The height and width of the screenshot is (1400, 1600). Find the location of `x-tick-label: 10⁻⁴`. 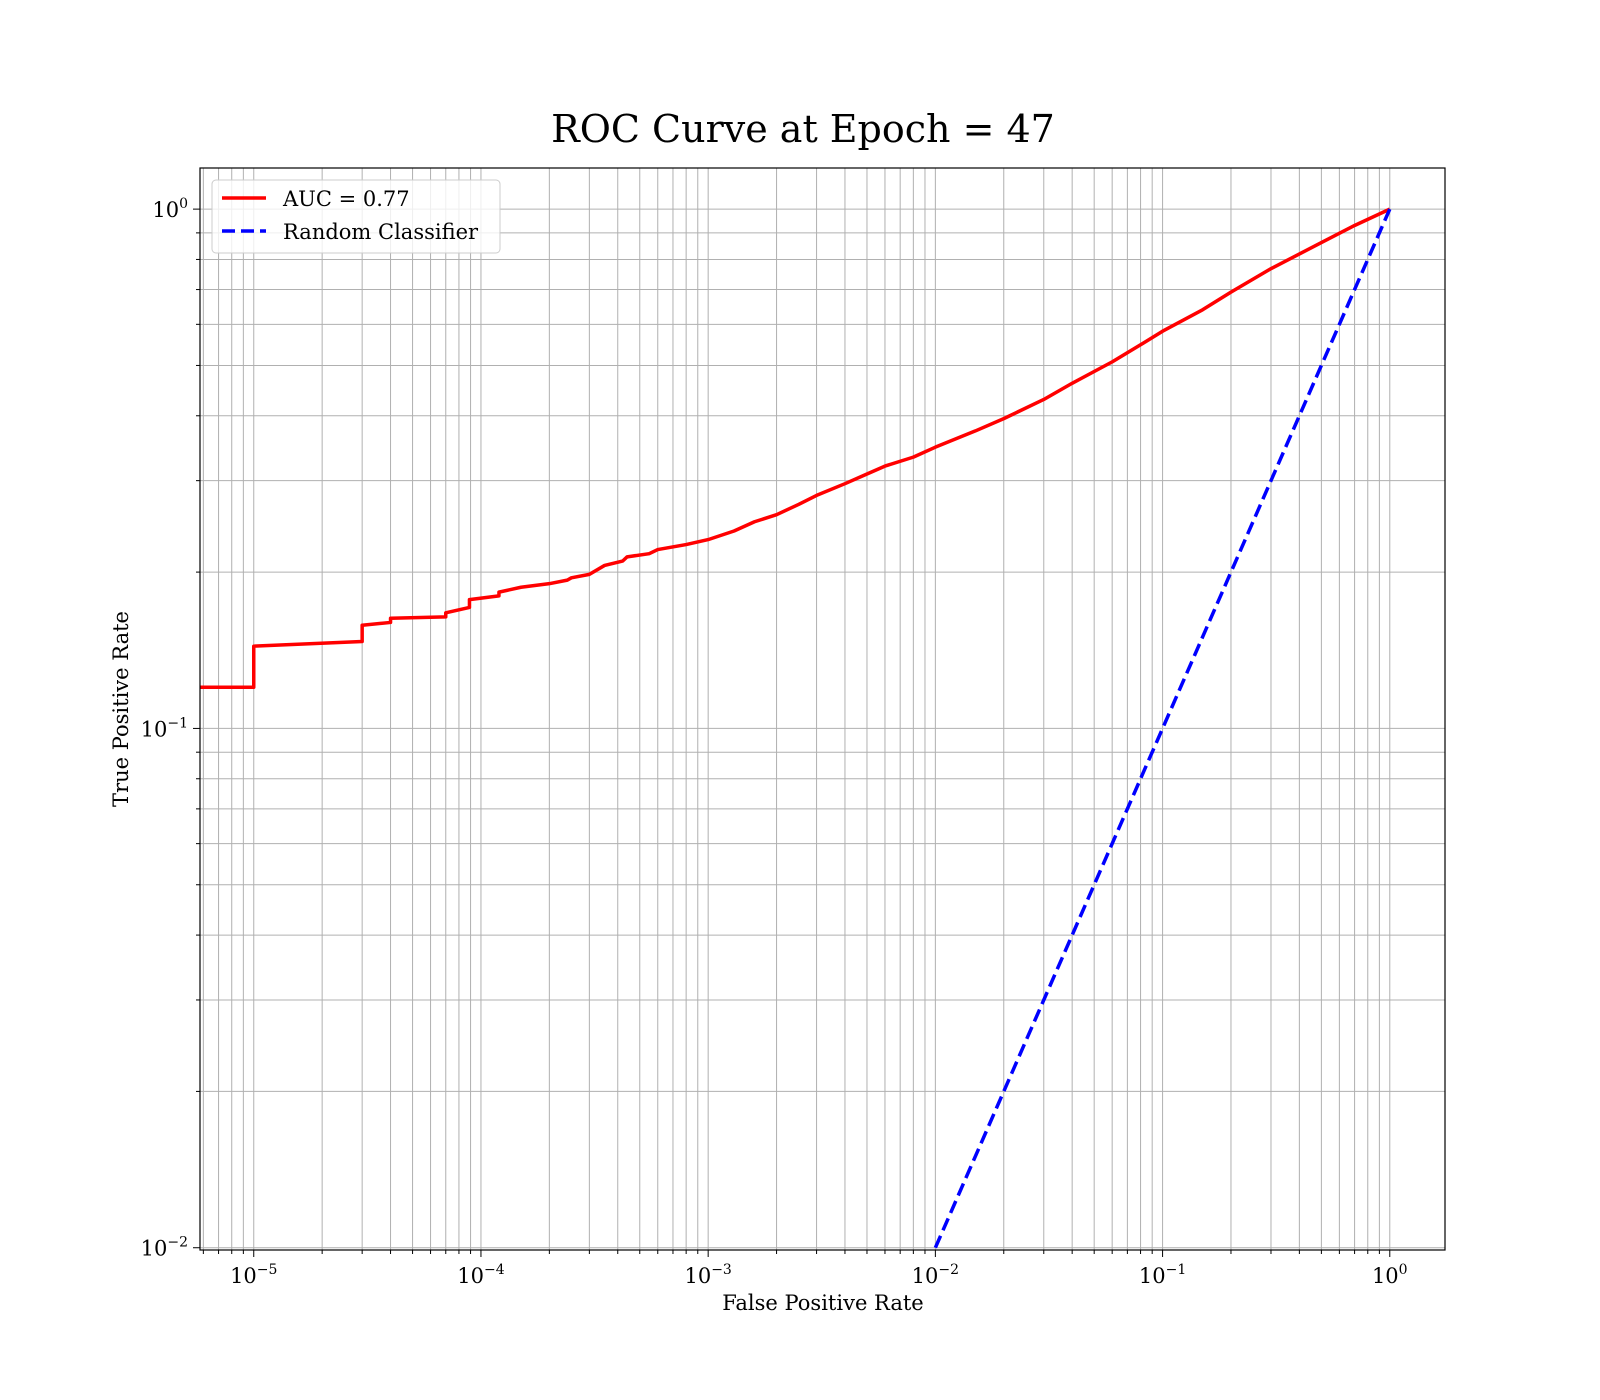

x-tick-label: 10⁻⁴ is located at coordinates (480, 1275).